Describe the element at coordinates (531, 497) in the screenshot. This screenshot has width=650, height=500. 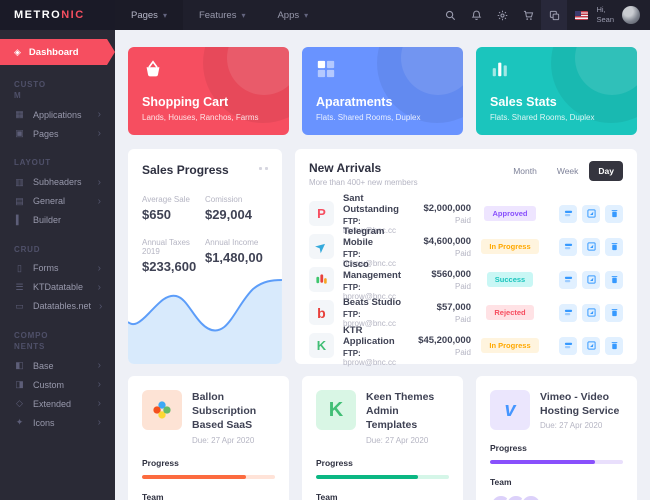
I see `avatar` at that location.